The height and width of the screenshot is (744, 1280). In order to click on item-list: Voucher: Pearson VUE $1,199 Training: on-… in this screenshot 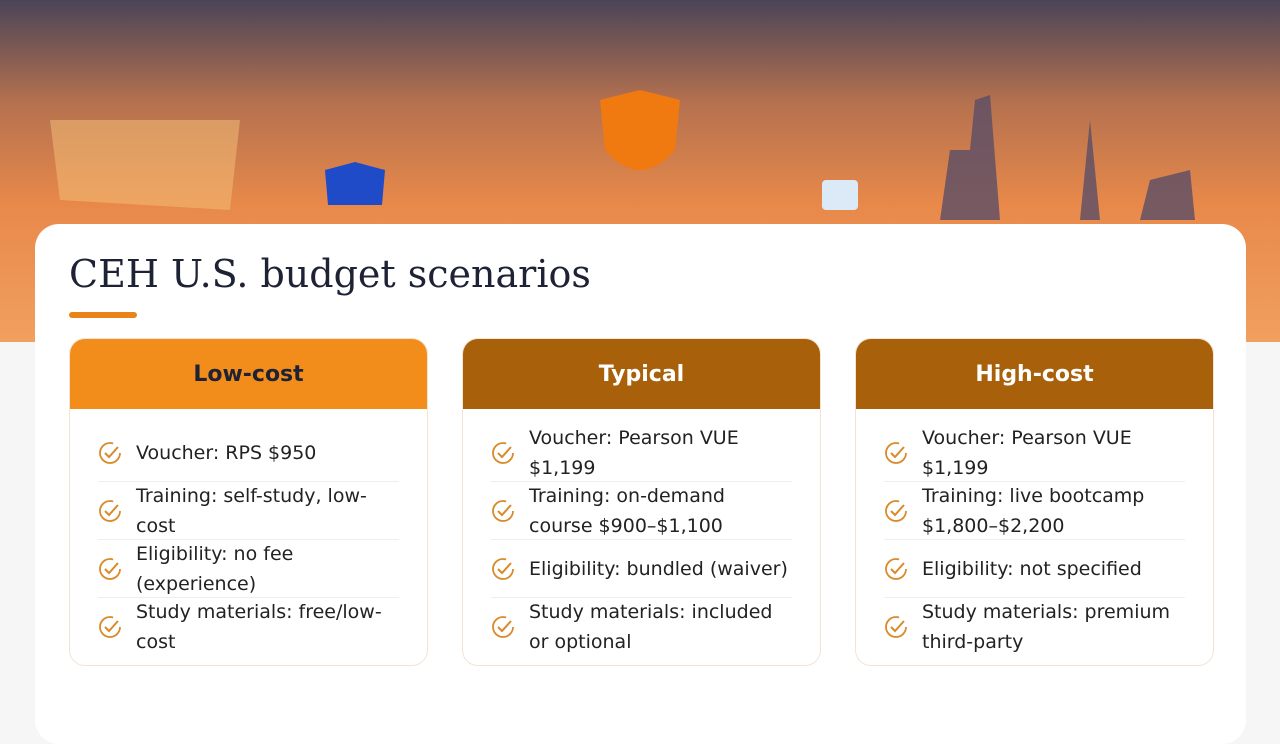, I will do `click(641, 532)`.